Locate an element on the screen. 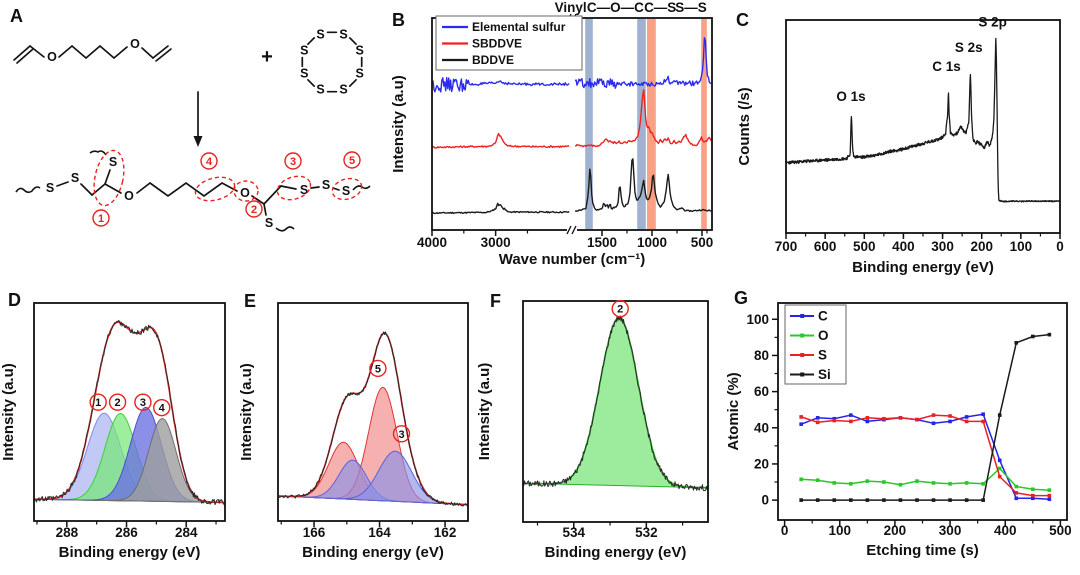 This screenshot has width=1080, height=575. x-tick-label: 400 is located at coordinates (1005, 530).